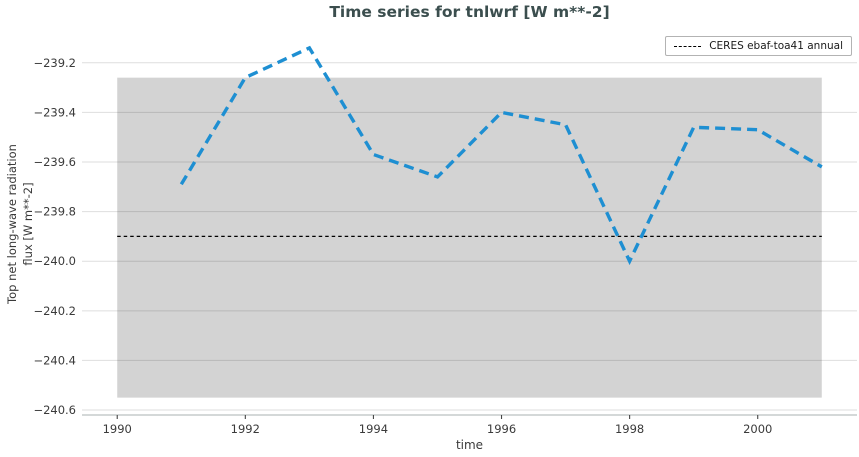 The width and height of the screenshot is (859, 457). I want to click on x-tick-label: 2000, so click(757, 429).